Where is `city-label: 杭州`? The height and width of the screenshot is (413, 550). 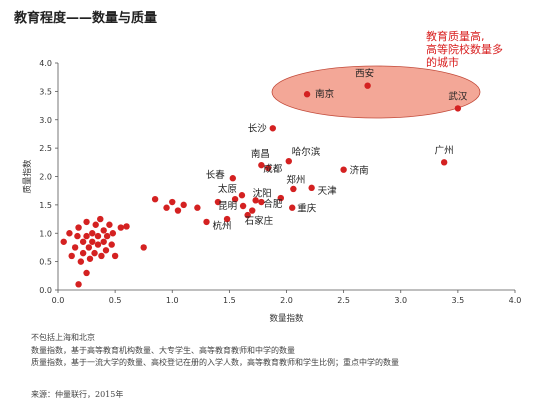 city-label: 杭州 is located at coordinates (222, 226).